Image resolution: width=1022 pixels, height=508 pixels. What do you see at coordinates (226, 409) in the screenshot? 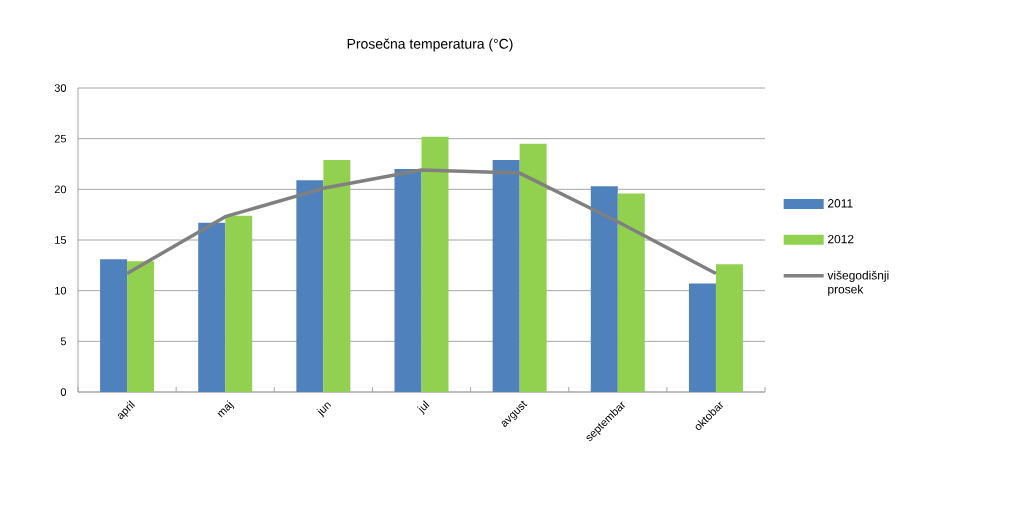
I see `x-tick-label: maj` at bounding box center [226, 409].